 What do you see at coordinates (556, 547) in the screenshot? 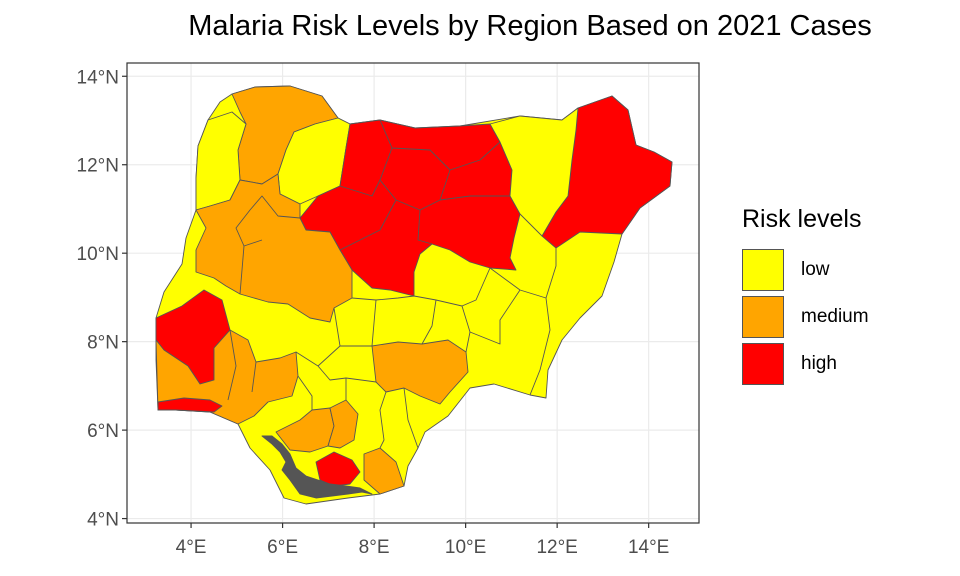
I see `x-tick-label: 12°E` at bounding box center [556, 547].